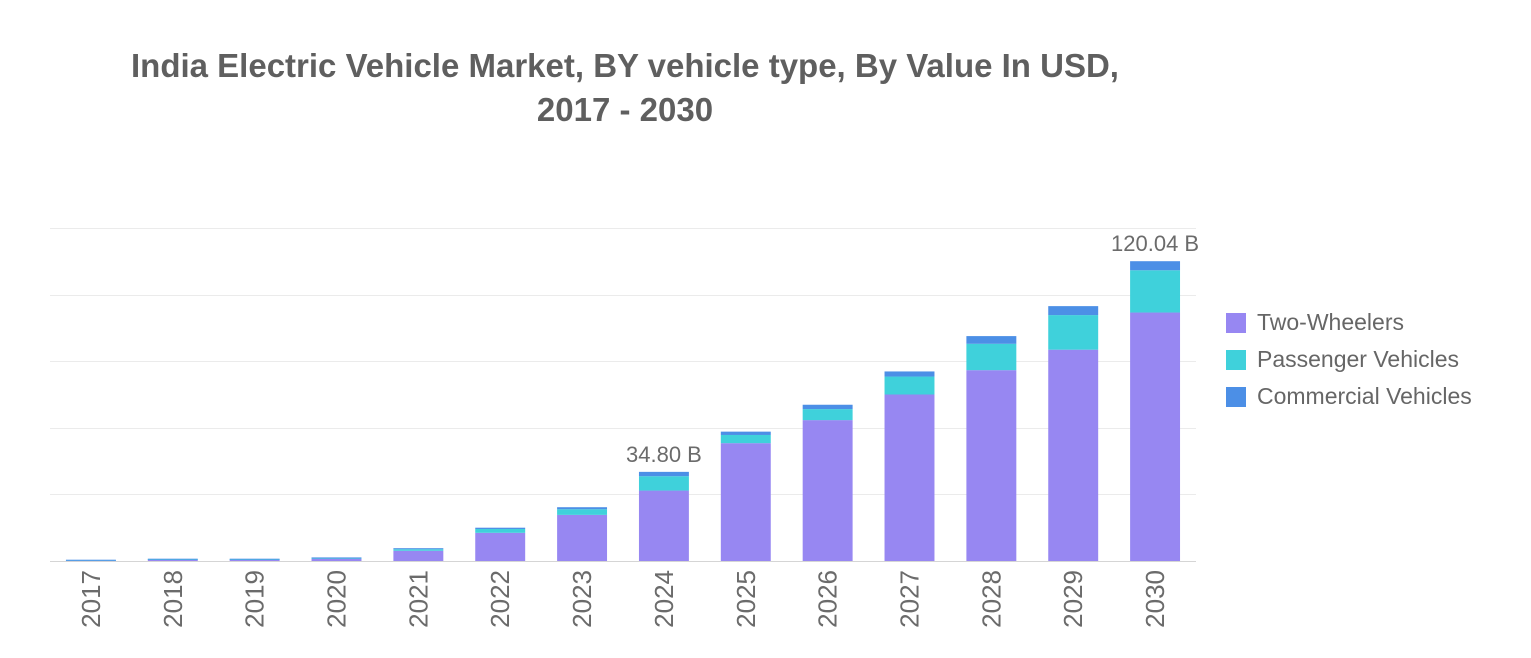 The width and height of the screenshot is (1531, 658). Describe the element at coordinates (1155, 599) in the screenshot. I see `x-tick-label: 2030` at that location.